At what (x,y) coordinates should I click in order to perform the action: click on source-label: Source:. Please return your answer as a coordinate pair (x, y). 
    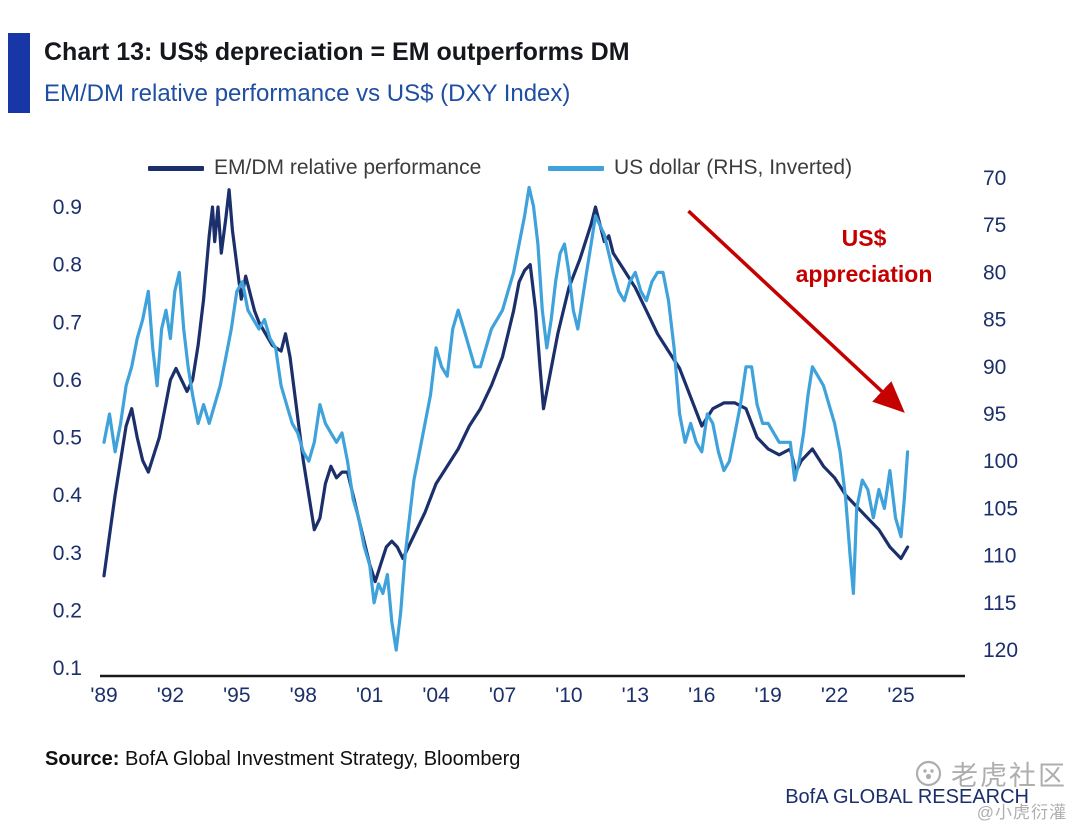
    Looking at the image, I should click on (82, 759).